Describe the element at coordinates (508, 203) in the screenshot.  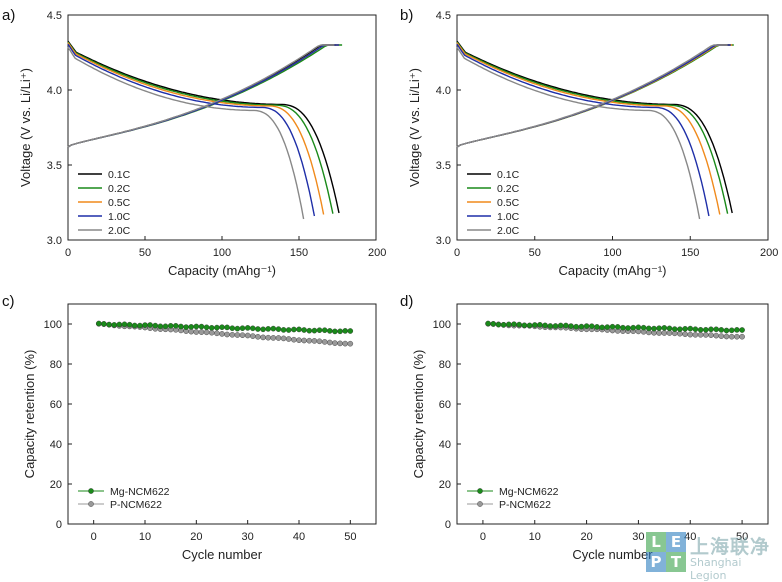
I see `legend-label: 0.5C` at that location.